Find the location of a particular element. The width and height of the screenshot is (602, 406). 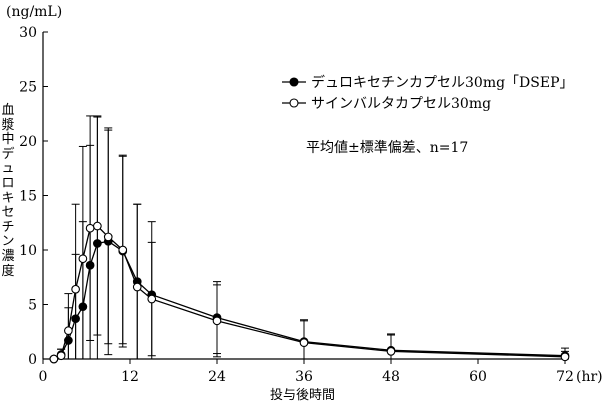

legend-label-1: デュロキセチンカプセル30mg「DSEP」 is located at coordinates (442, 82).